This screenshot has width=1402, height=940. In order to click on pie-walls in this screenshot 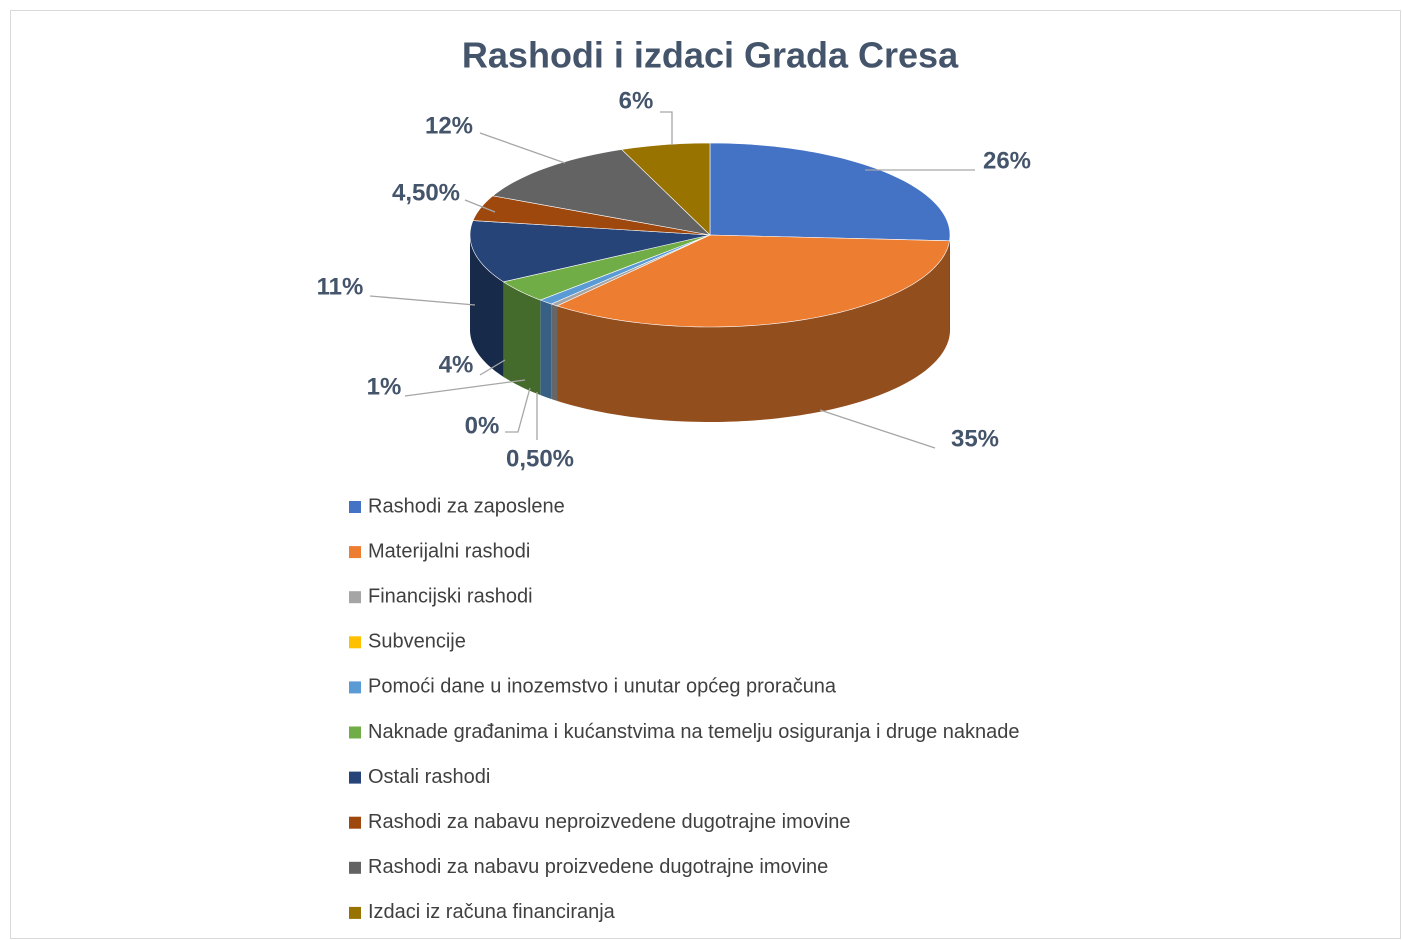, I will do `click(710, 328)`.